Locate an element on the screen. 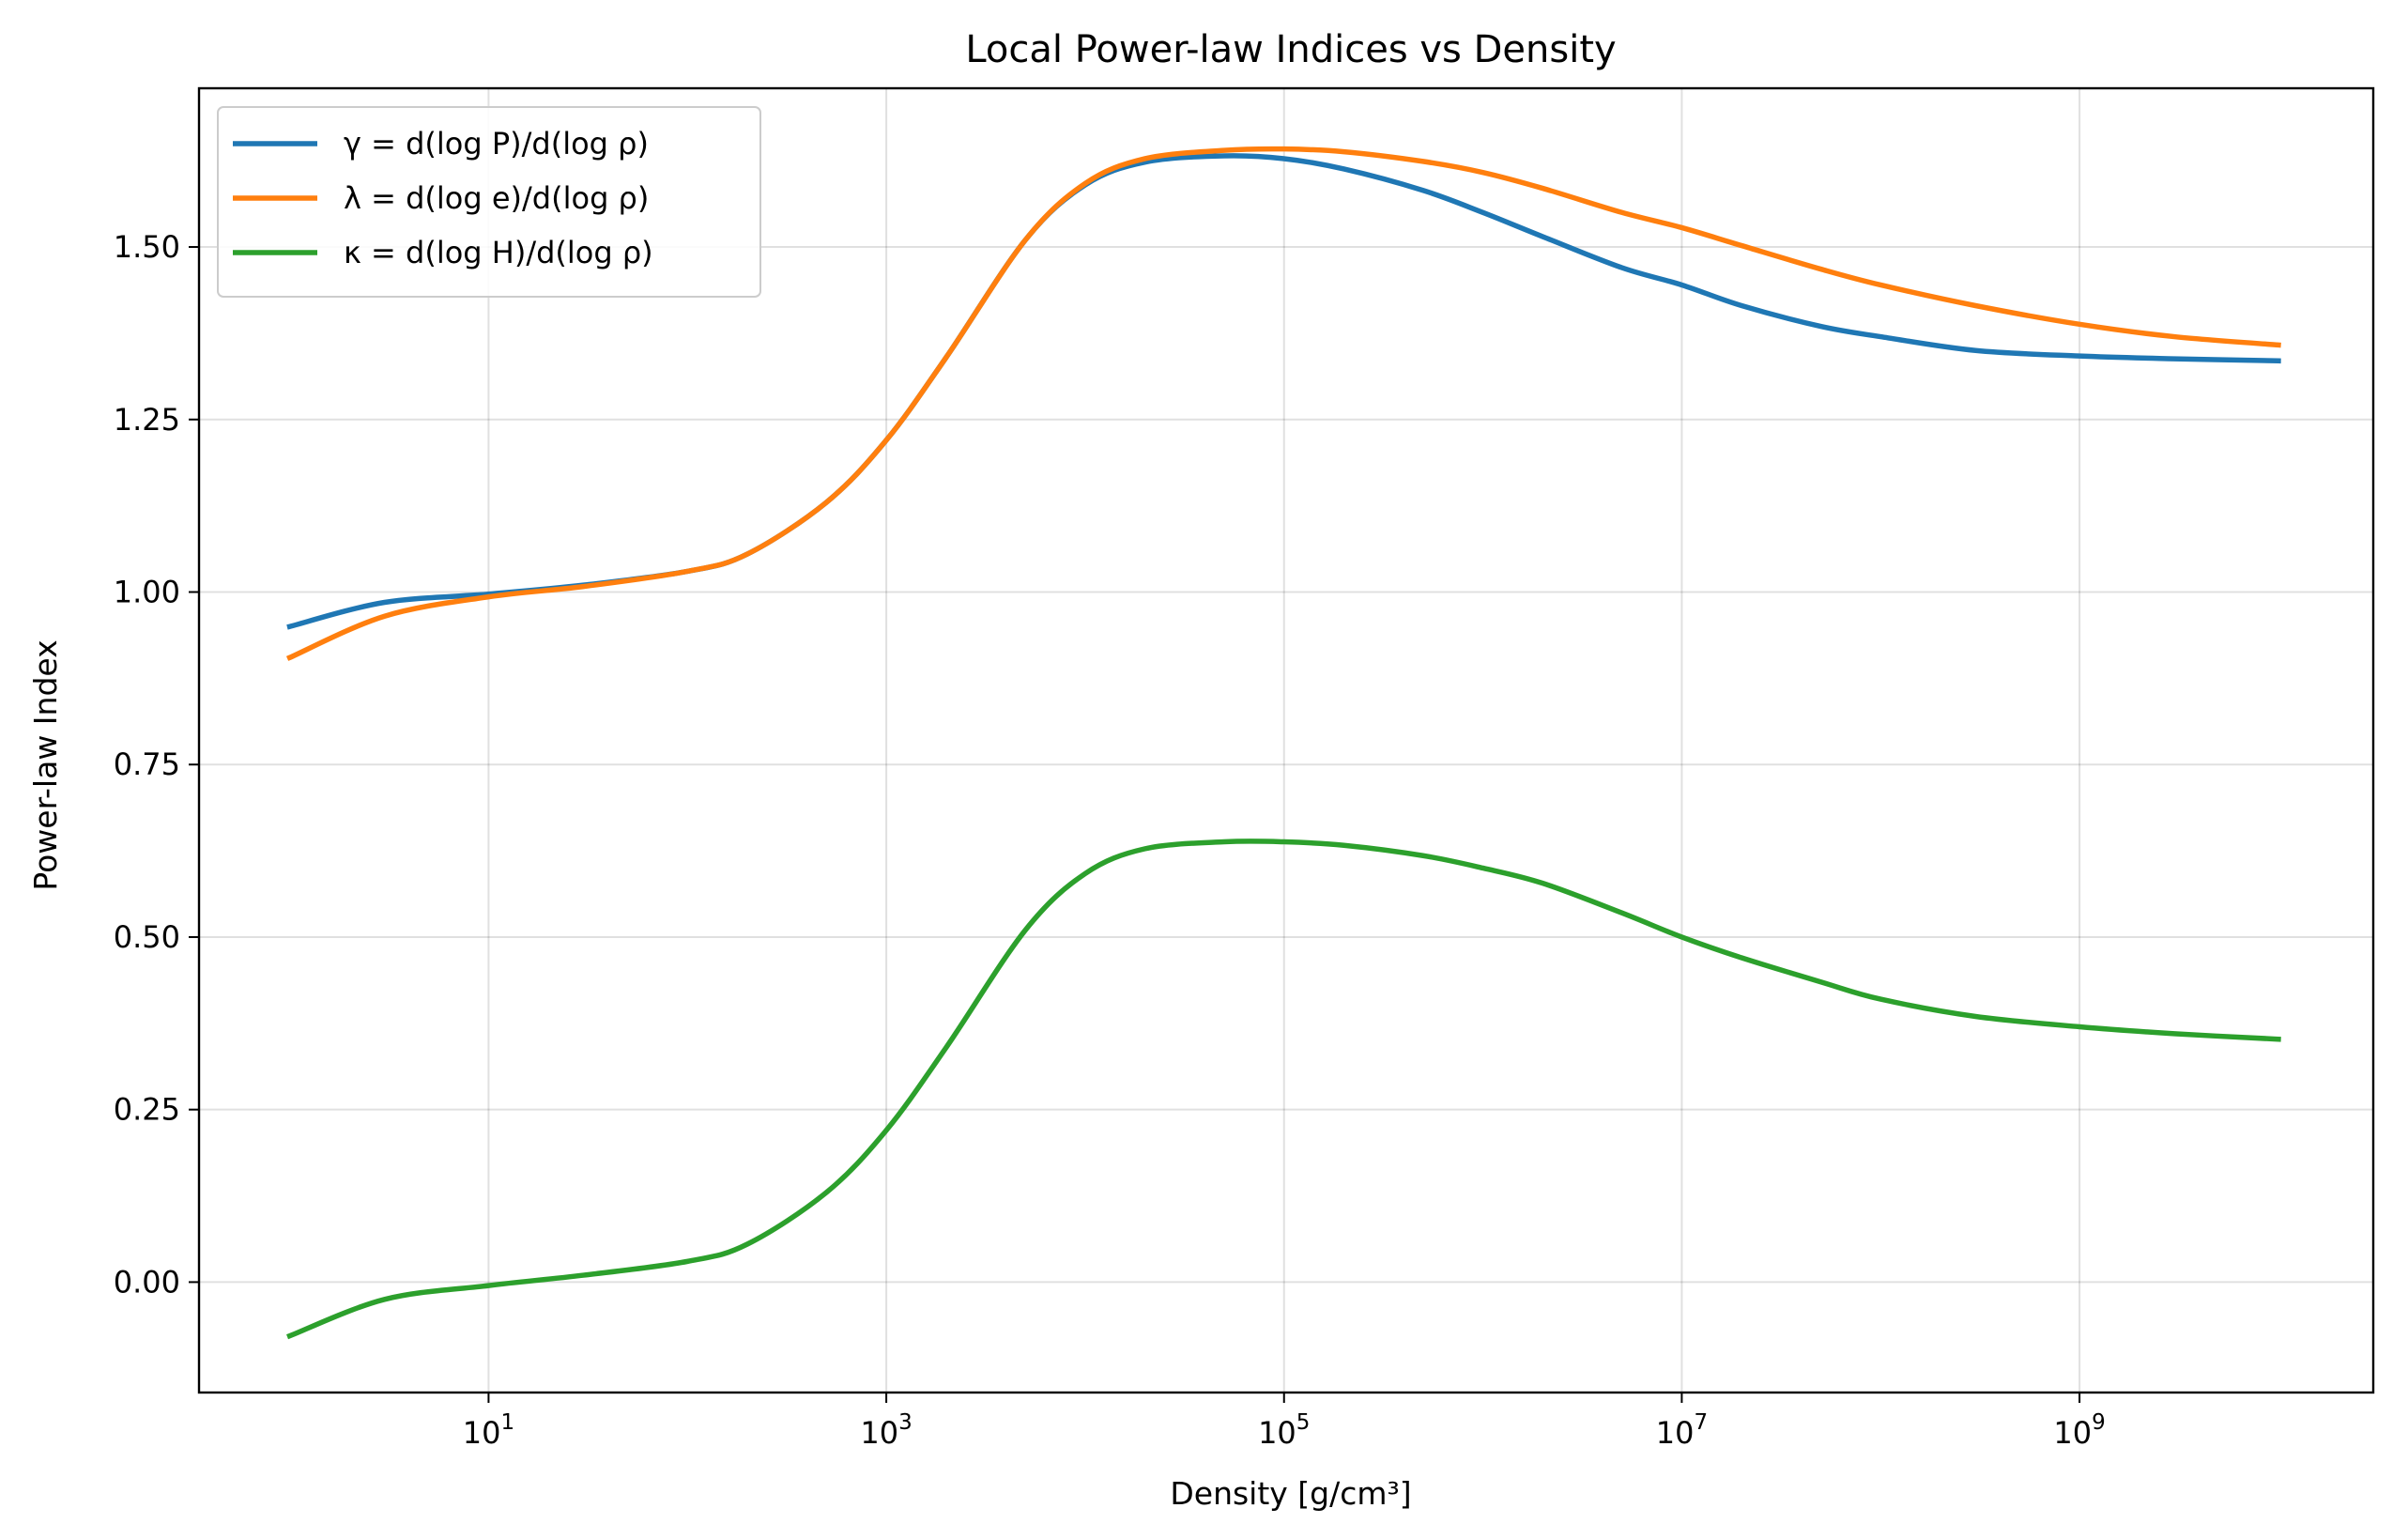  x-tick-label: 10⁹ is located at coordinates (2079, 1430).